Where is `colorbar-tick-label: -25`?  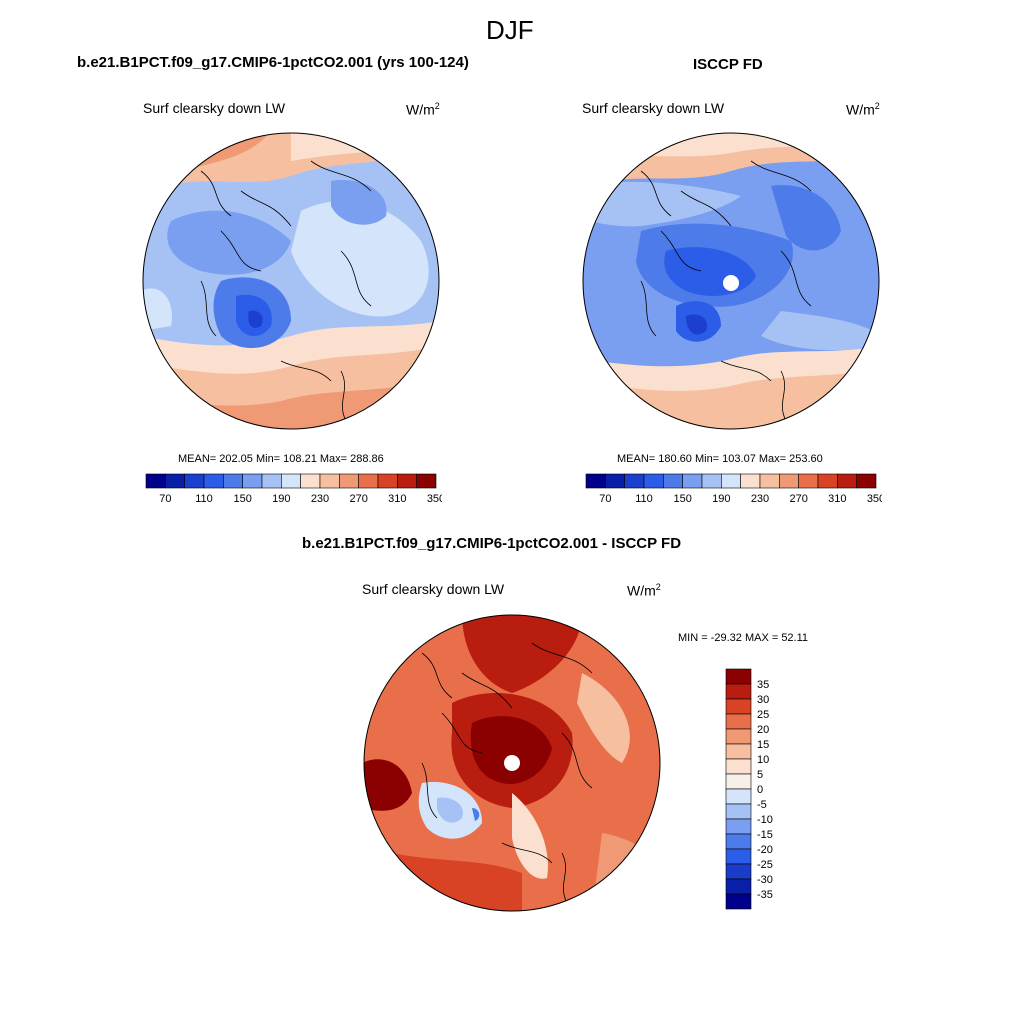 colorbar-tick-label: -25 is located at coordinates (765, 865).